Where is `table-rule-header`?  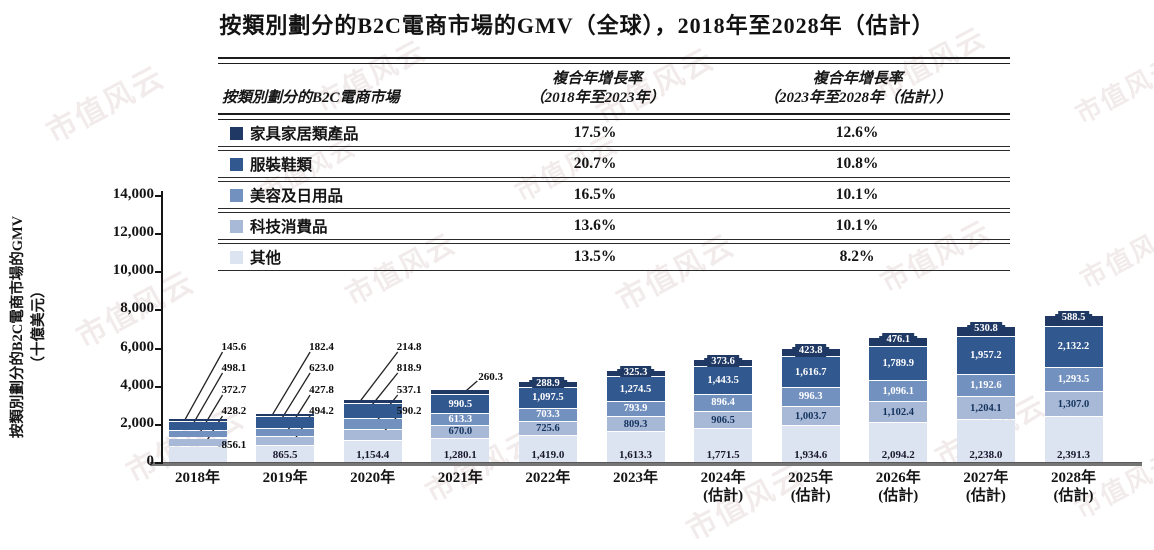
table-rule-header is located at coordinates (614, 116).